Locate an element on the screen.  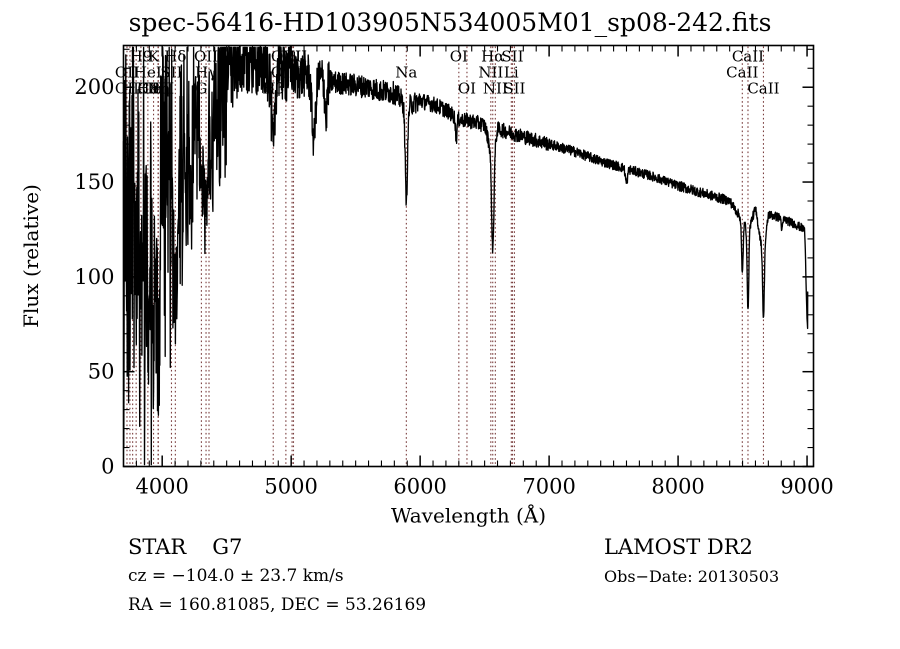
line-label: Hη is located at coordinates (158, 89).